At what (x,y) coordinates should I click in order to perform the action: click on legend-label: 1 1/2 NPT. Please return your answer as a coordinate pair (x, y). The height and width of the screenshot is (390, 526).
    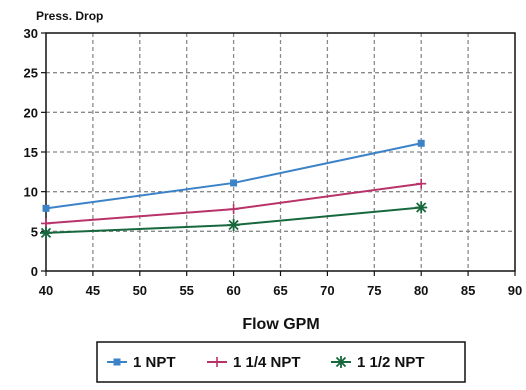
    Looking at the image, I should click on (391, 362).